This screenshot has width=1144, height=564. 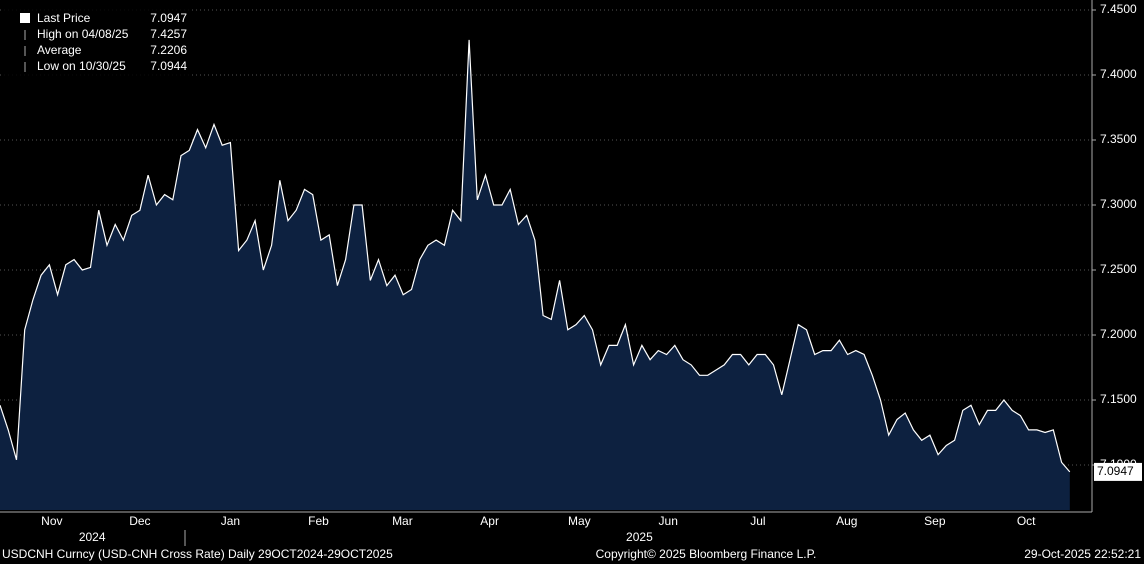 I want to click on x-tick-label: Dec, so click(x=139, y=521).